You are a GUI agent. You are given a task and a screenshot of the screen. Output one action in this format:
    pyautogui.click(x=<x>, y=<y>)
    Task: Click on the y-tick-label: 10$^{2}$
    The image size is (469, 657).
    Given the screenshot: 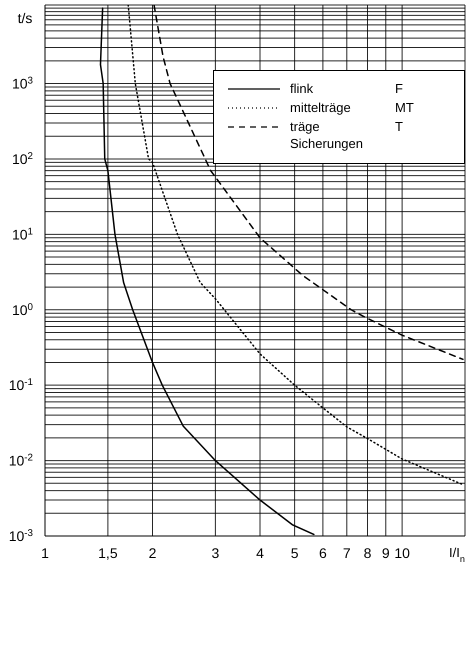 What is the action you would take?
    pyautogui.click(x=22, y=158)
    